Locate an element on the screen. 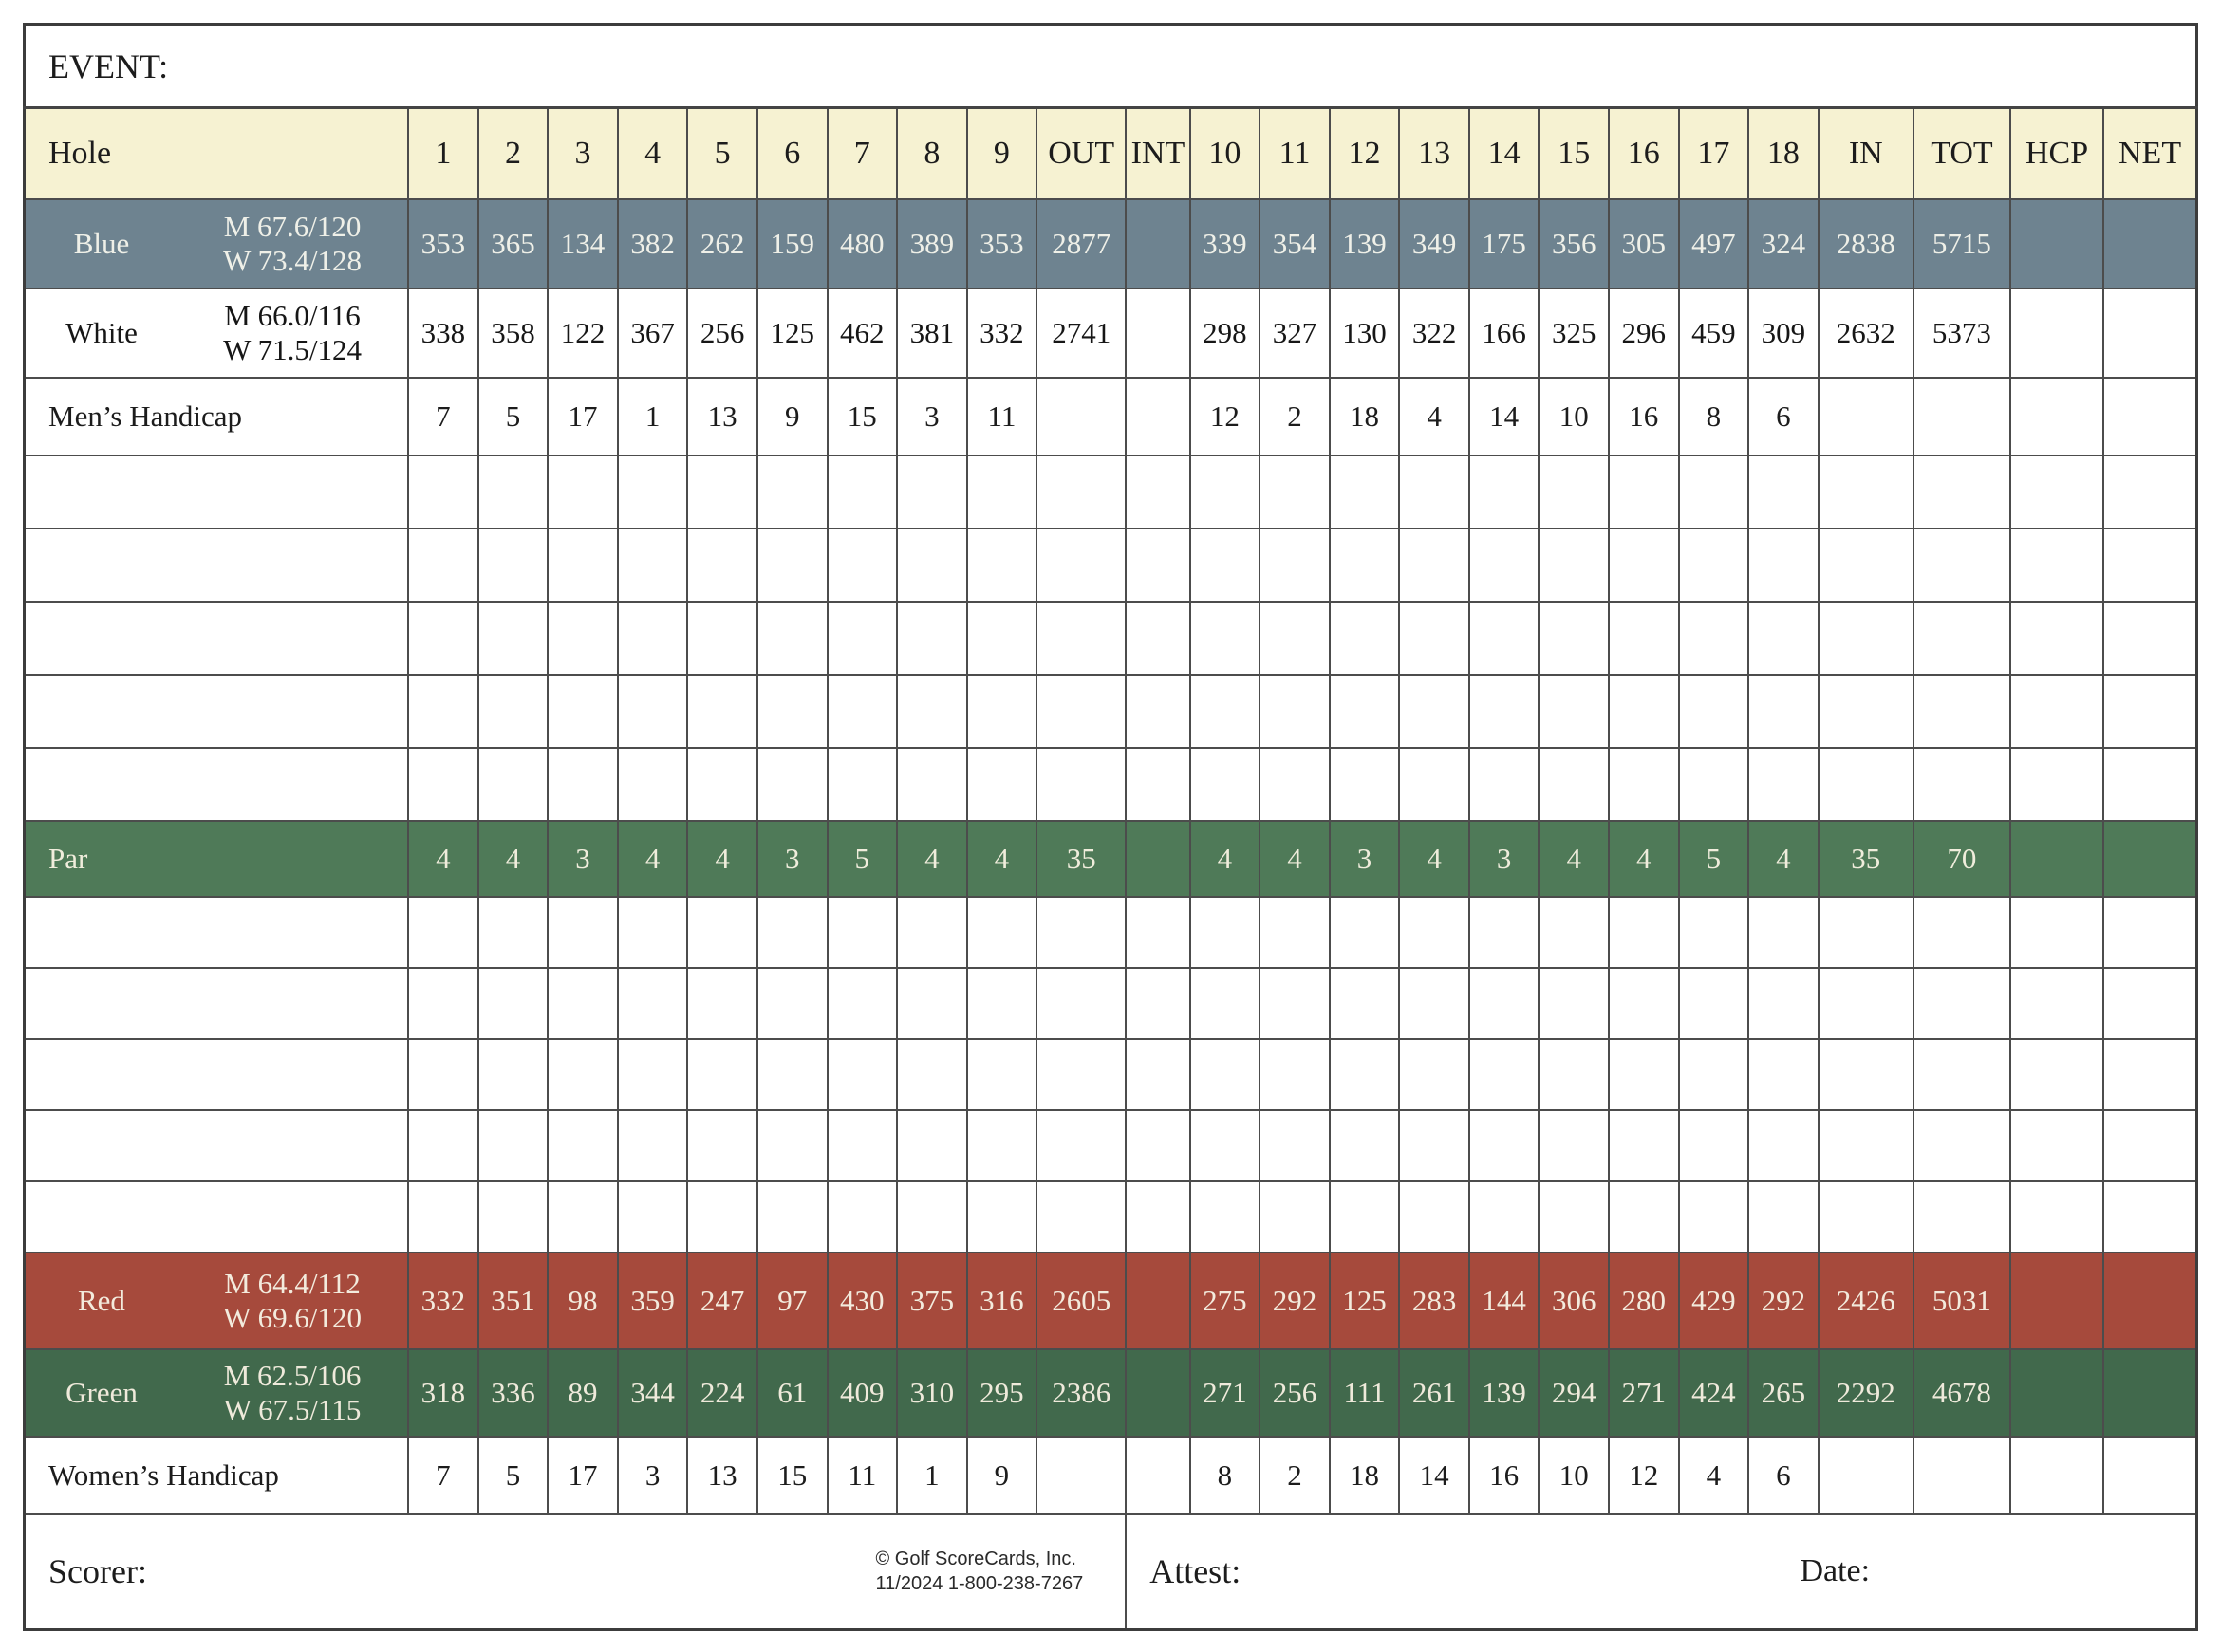  yardage-cell: 247 is located at coordinates (722, 1300).